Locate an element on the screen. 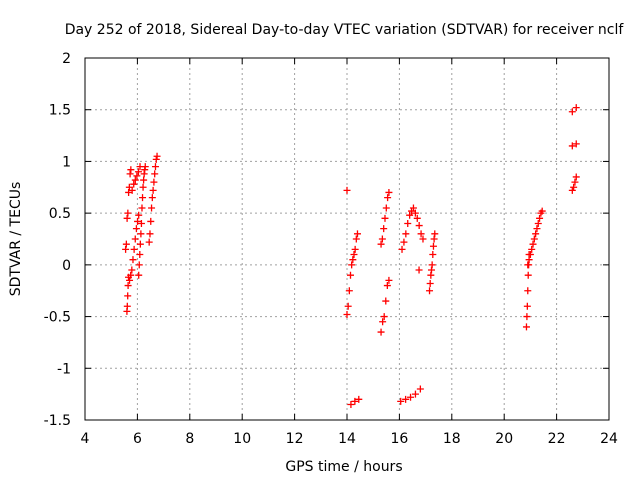 The image size is (640, 480). y-tick-label: 0.5 is located at coordinates (60, 214).